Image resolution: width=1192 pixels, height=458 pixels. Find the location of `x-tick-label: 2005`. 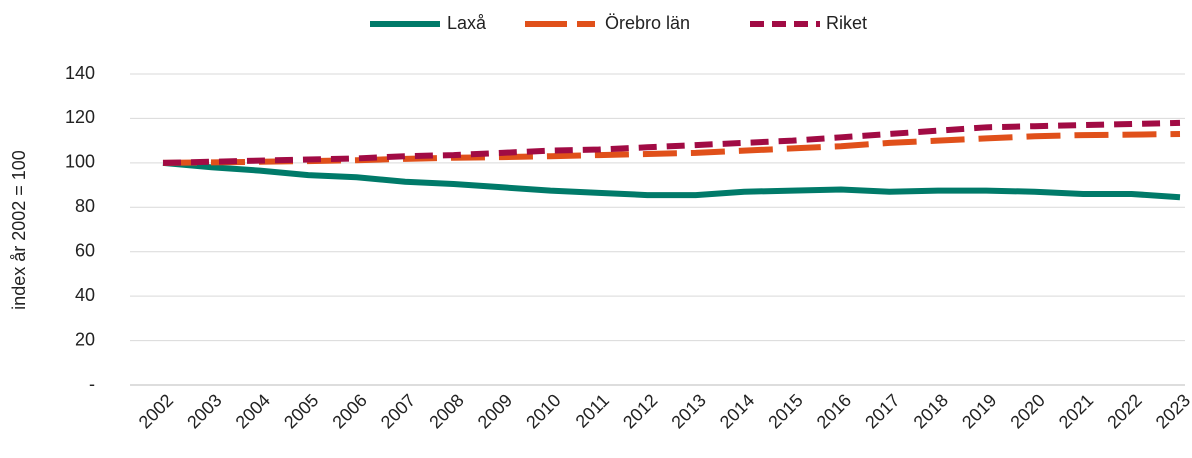

x-tick-label: 2005 is located at coordinates (301, 411).